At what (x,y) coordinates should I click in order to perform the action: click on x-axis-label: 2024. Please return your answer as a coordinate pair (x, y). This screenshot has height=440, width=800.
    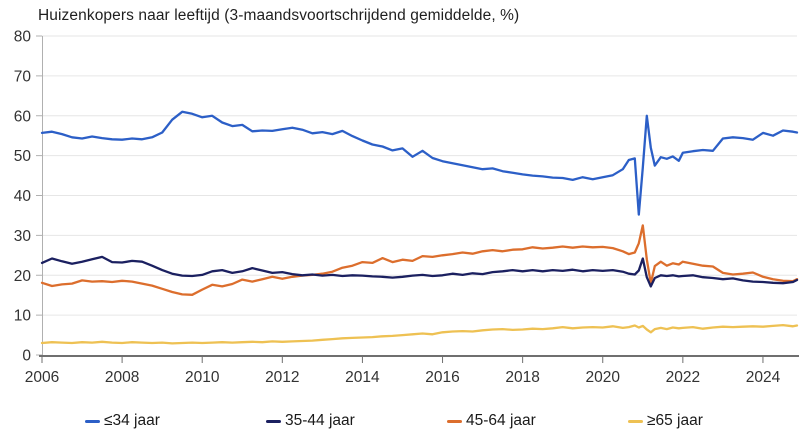
    Looking at the image, I should click on (763, 377).